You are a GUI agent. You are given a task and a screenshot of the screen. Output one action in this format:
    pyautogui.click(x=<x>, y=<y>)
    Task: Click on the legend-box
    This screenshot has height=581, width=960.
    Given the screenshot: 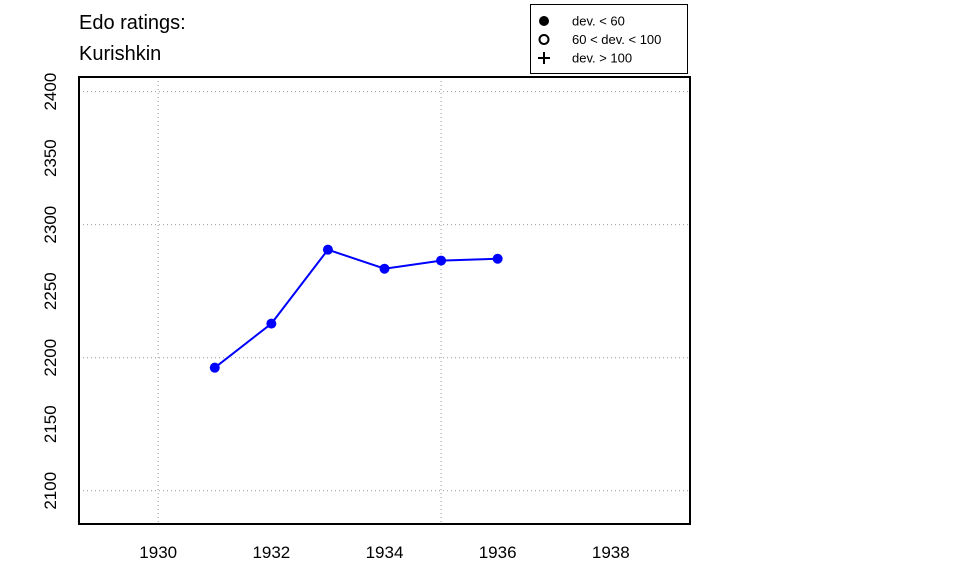 What is the action you would take?
    pyautogui.click(x=609, y=39)
    